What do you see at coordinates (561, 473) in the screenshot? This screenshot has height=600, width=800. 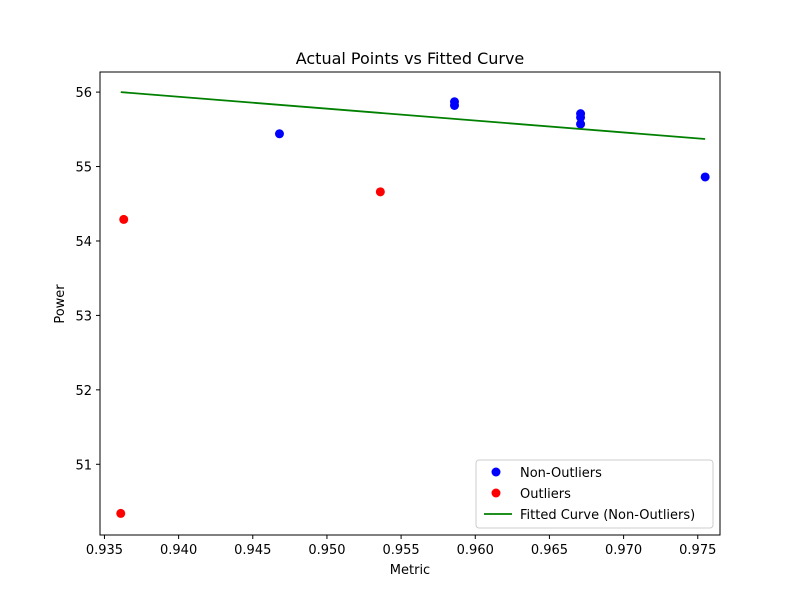 I see `legend-label: Non-Outliers` at bounding box center [561, 473].